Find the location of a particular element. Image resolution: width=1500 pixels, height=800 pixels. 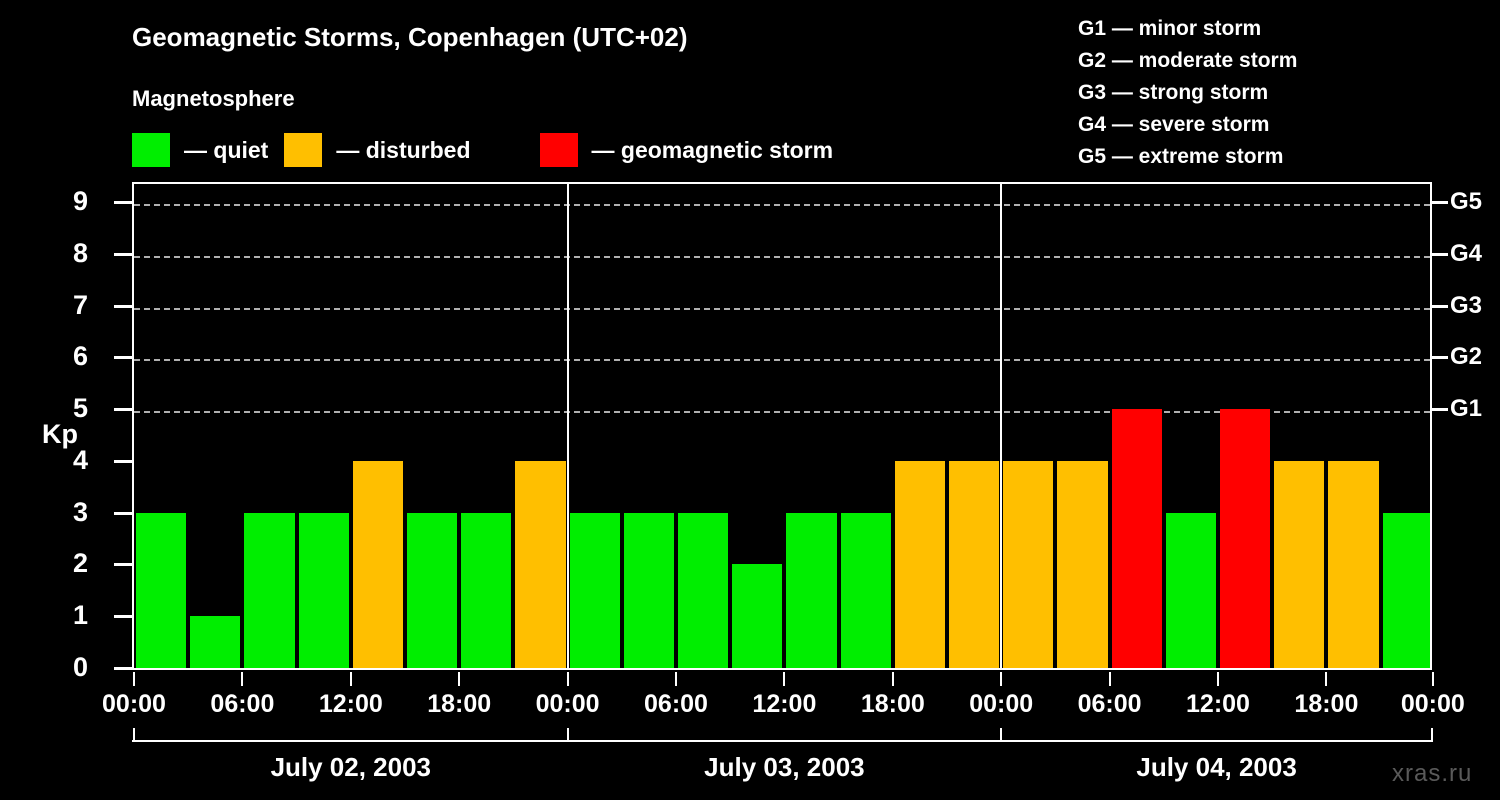

legend-label-quiet: — quiet is located at coordinates (226, 149).